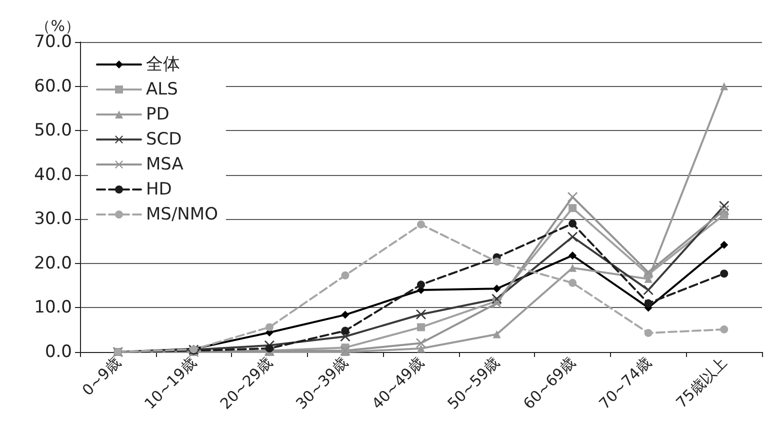 The width and height of the screenshot is (772, 441). I want to click on y-tick-label: 10.0, so click(53, 308).